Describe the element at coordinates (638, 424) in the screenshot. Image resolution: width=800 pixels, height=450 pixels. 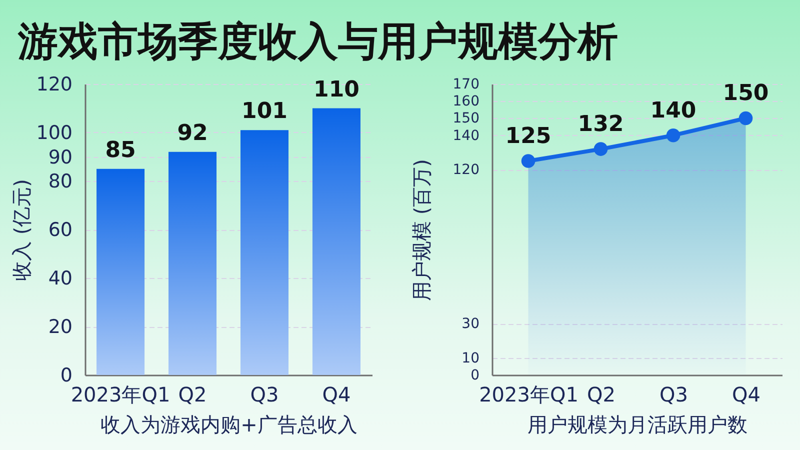
I see `x-axis-title: 用户规模为月活跃用户数` at that location.